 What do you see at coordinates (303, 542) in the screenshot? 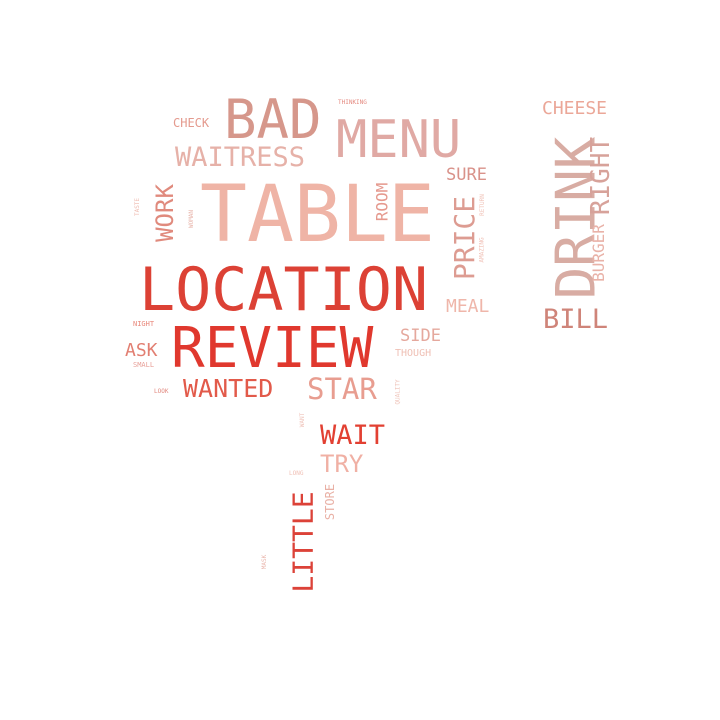
I see `word-little: LITTLE` at bounding box center [303, 542].